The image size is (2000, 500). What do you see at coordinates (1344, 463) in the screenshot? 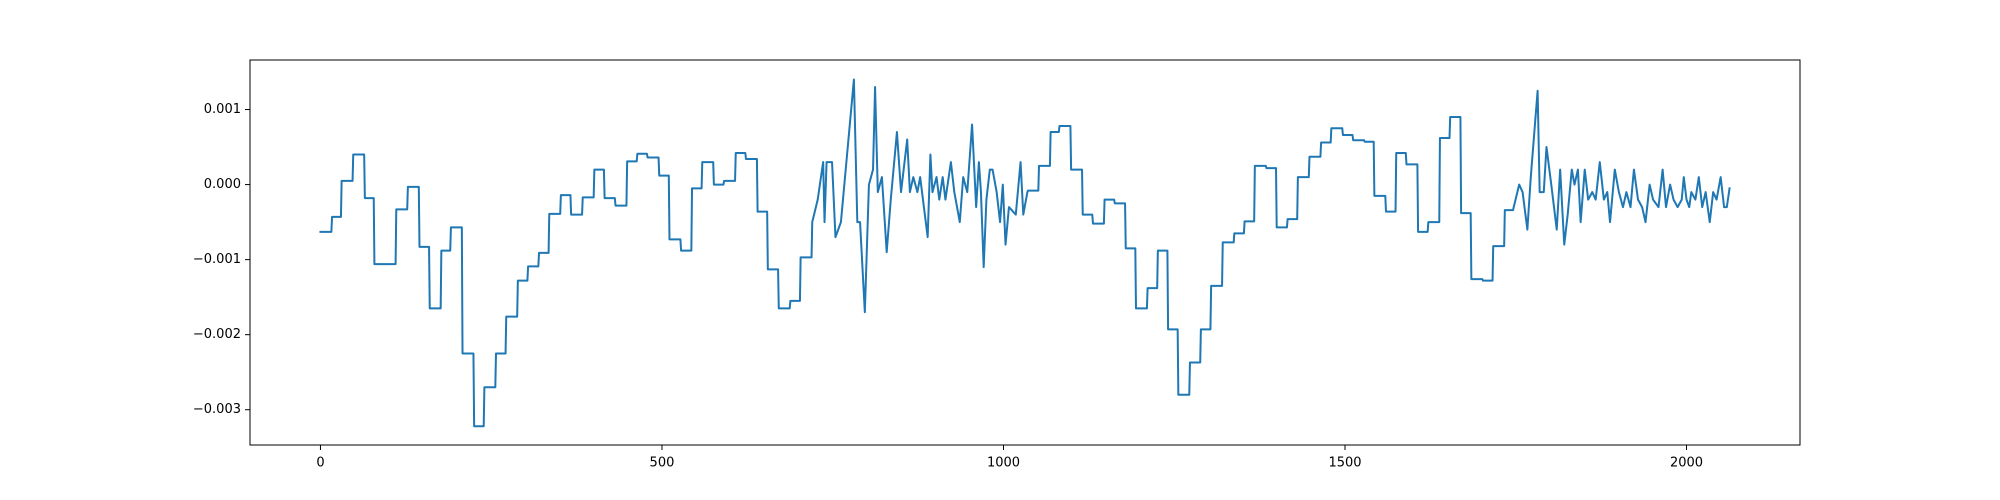
I see `x-tick-label: 1500` at bounding box center [1344, 463].